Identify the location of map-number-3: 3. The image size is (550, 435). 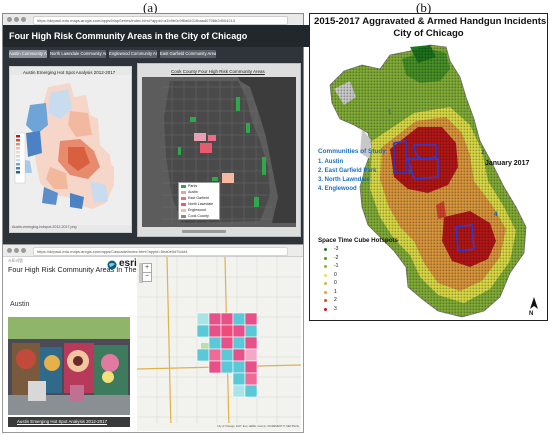
(410, 173).